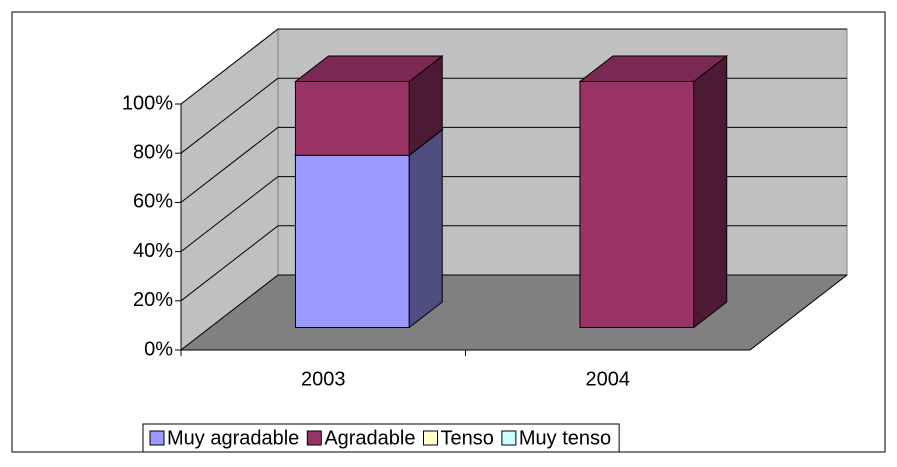  Describe the element at coordinates (467, 438) in the screenshot. I see `legend-label: Tenso` at that location.